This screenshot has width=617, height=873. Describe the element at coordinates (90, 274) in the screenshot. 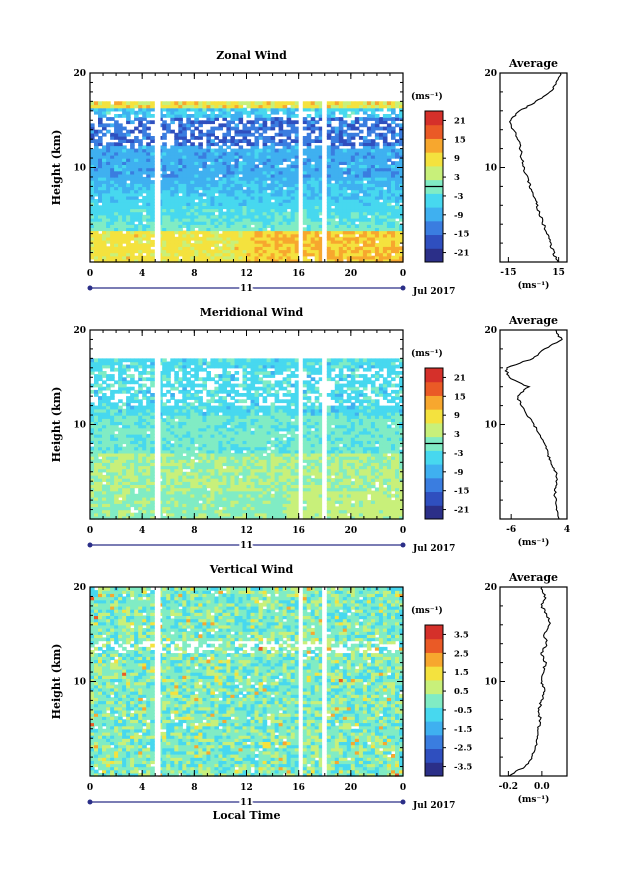

I see `x-tick-label: 0` at that location.